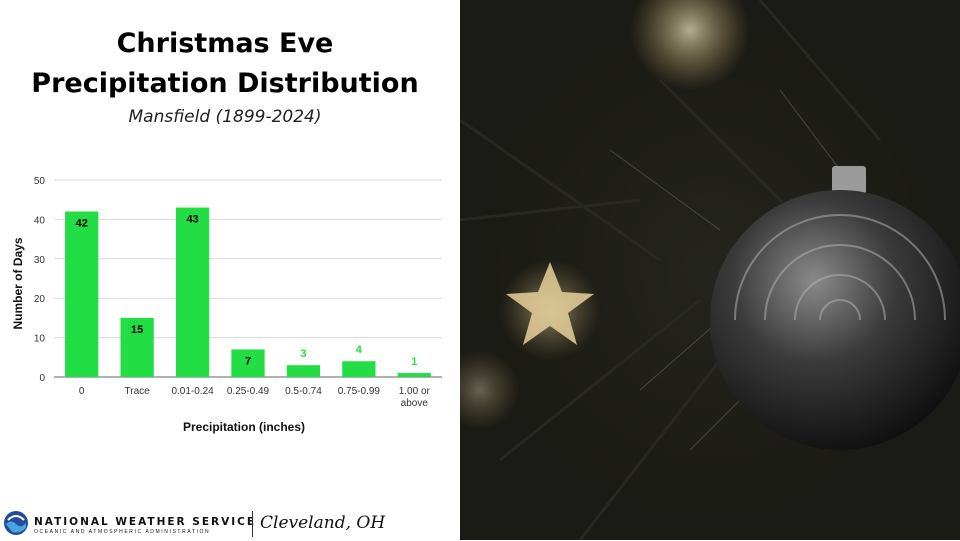 Image resolution: width=960 pixels, height=541 pixels. Describe the element at coordinates (137, 330) in the screenshot. I see `data-label: 15` at that location.